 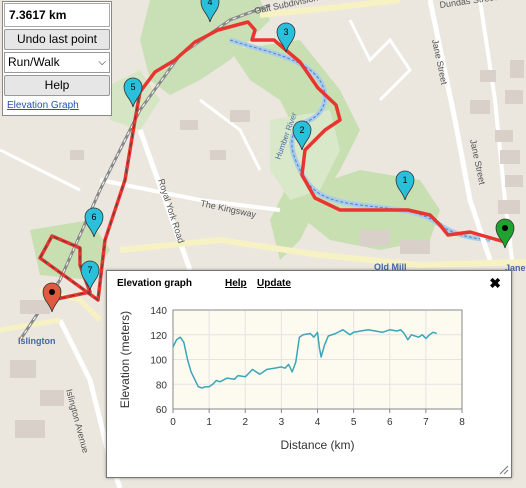 I want to click on waypoint-marker-3: 3, so click(x=286, y=37).